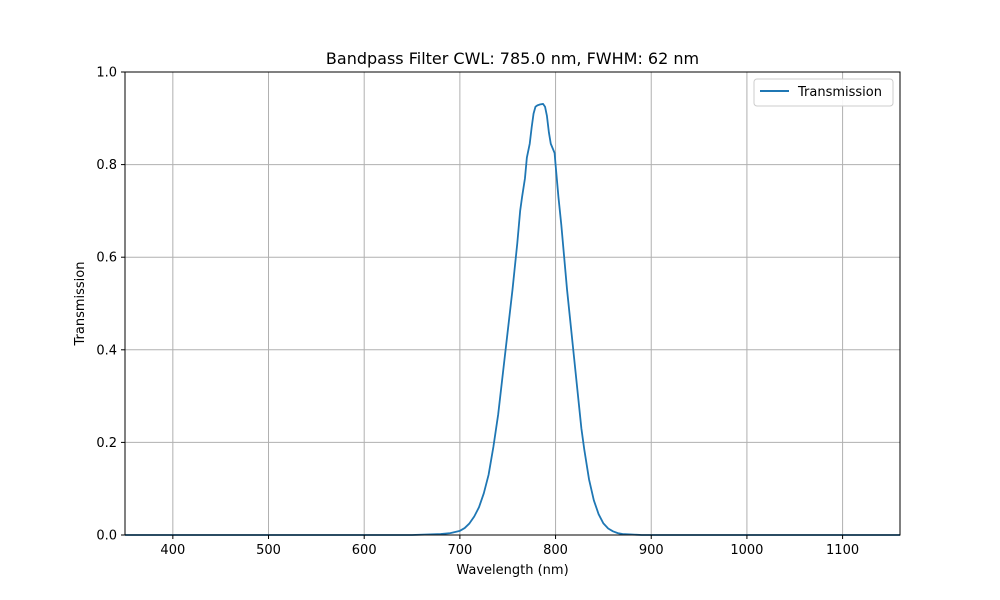 The height and width of the screenshot is (600, 1000). Describe the element at coordinates (106, 73) in the screenshot. I see `y-tick-label: 1.0` at that location.